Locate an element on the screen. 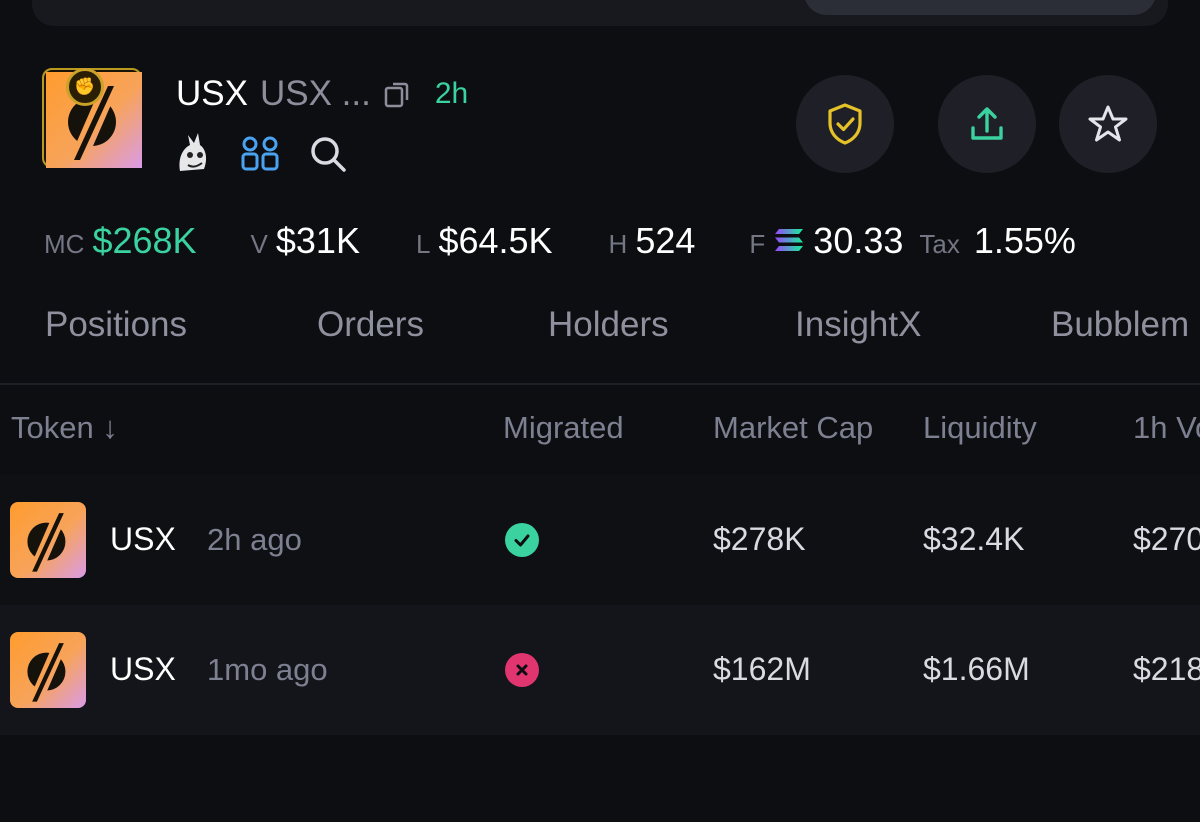  token-title: USX USX ... 2h is located at coordinates (322, 94).